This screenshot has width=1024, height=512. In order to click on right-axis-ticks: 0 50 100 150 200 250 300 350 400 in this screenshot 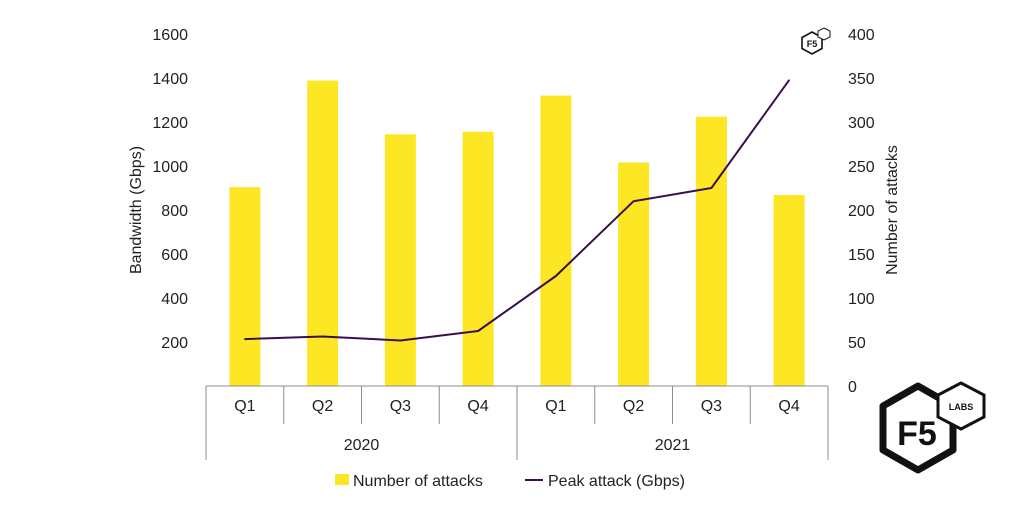, I will do `click(861, 211)`.